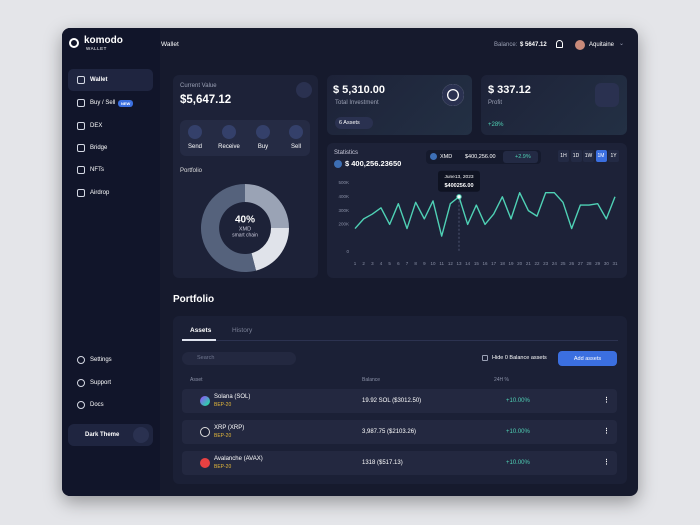 The width and height of the screenshot is (700, 525). What do you see at coordinates (607, 263) in the screenshot?
I see `x-tick-label: 30` at bounding box center [607, 263].